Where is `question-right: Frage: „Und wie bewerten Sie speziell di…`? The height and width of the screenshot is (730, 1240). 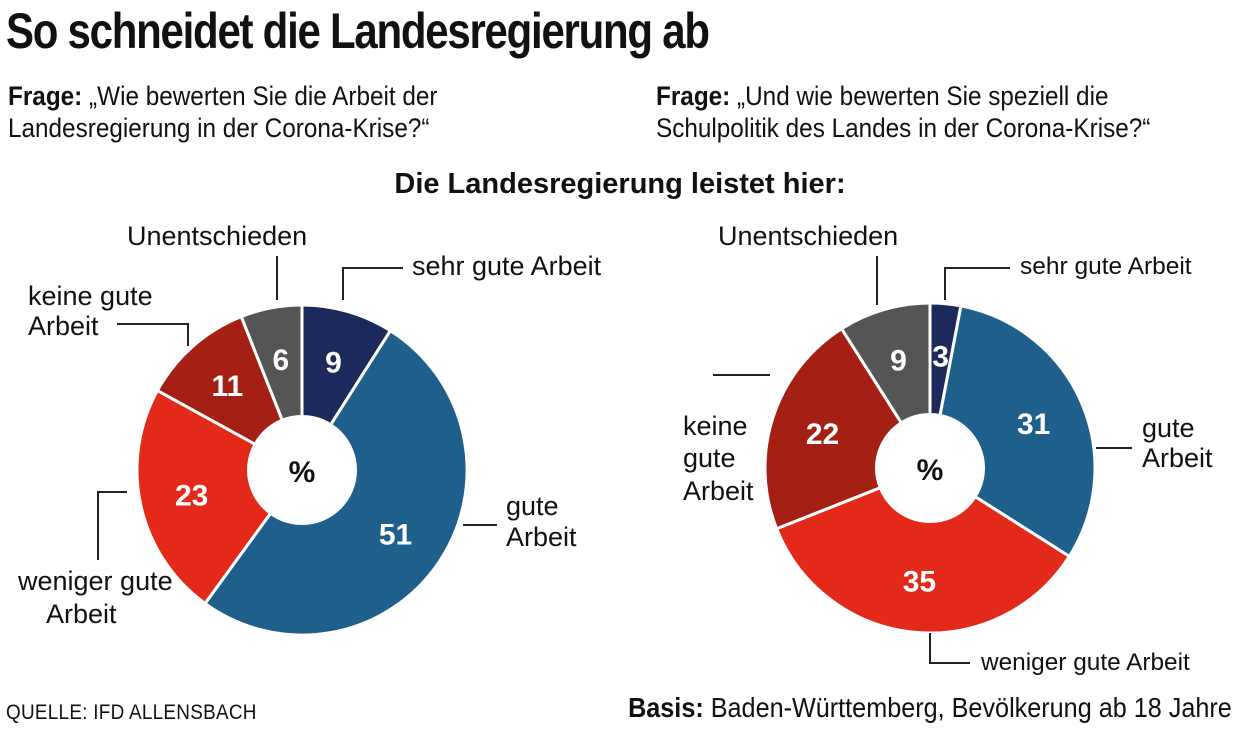
question-right: Frage: „Und wie bewerten Sie speziell di… is located at coordinates (903, 112).